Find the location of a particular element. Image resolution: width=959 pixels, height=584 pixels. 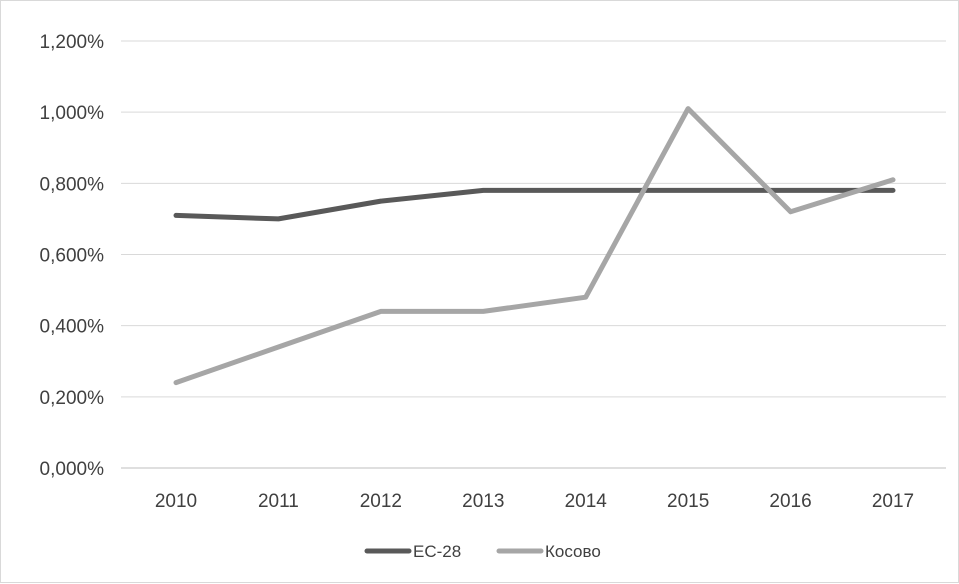

x-tick-label: 2013 is located at coordinates (483, 501).